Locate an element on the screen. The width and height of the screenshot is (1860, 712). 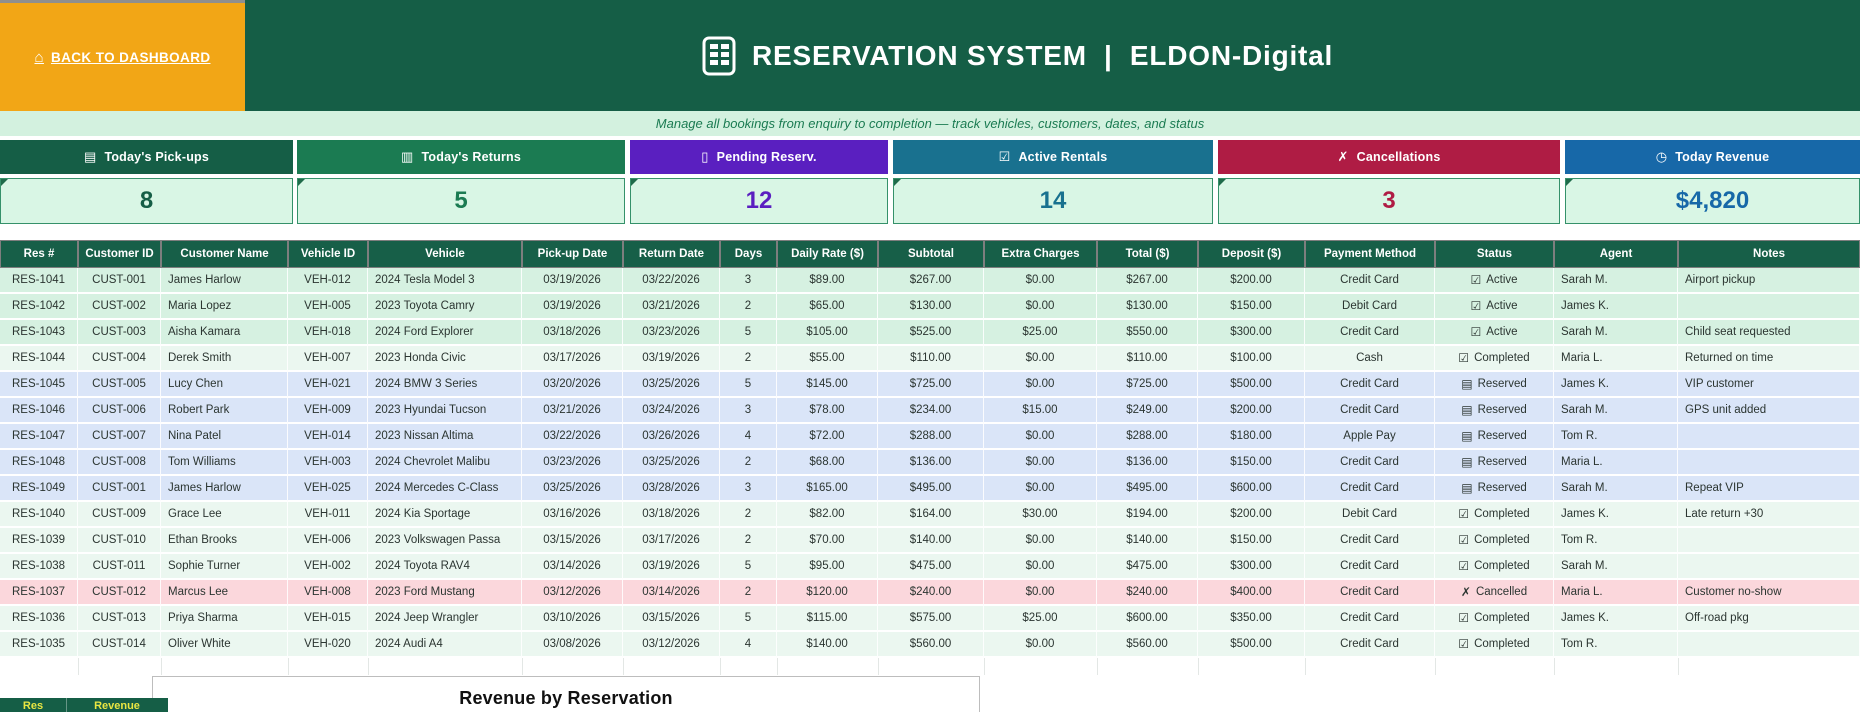
table-cell: 03/18/2026 is located at coordinates (671, 515).